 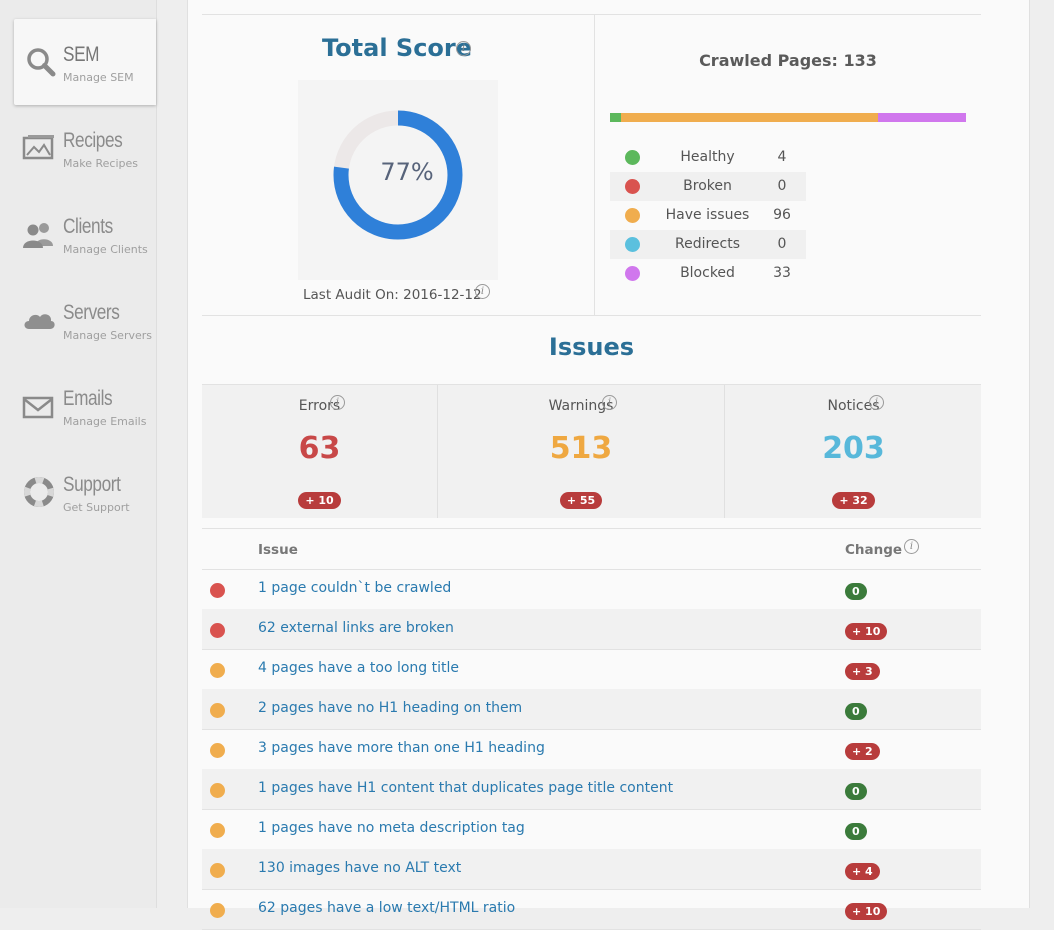 I want to click on legend-row-healthy: Healthy 4, so click(x=708, y=157).